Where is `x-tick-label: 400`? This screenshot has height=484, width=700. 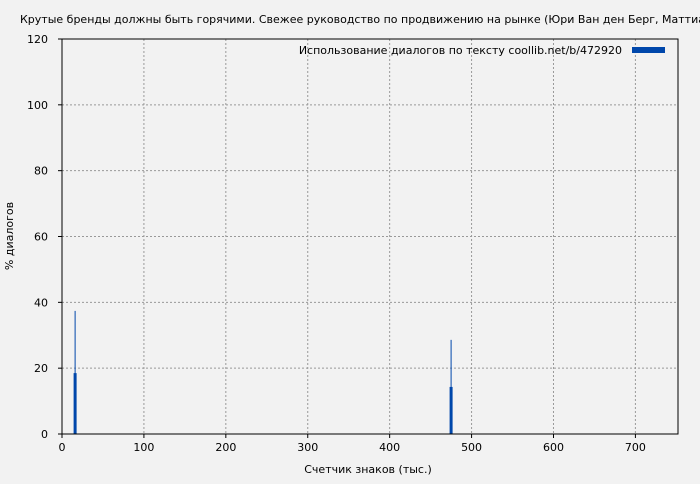 x-tick-label: 400 is located at coordinates (389, 447).